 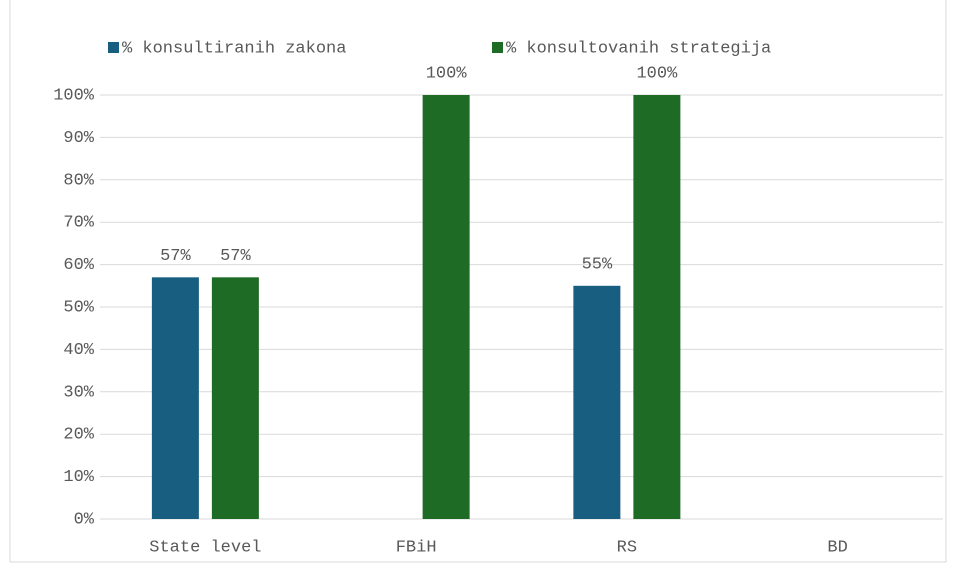 What do you see at coordinates (78, 435) in the screenshot?
I see `y-tick-label: 20%` at bounding box center [78, 435].